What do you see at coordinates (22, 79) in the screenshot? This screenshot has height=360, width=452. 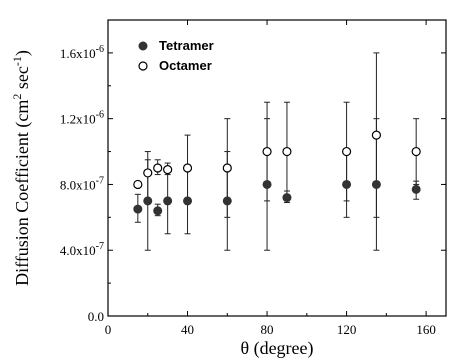 I see `y-axis-title-mid: sec` at bounding box center [22, 79].